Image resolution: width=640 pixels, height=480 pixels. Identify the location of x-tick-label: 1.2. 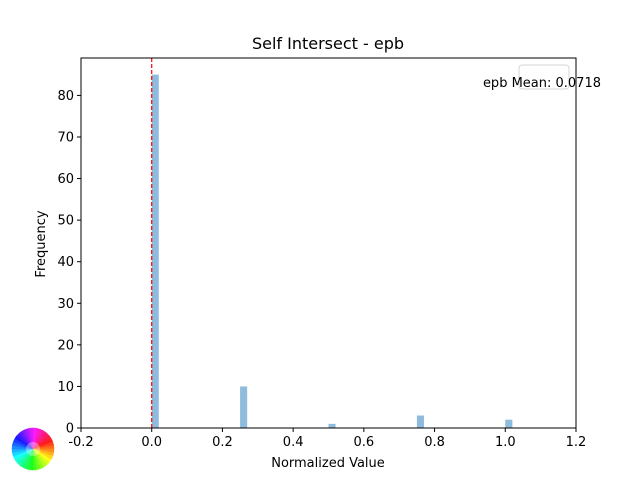
(576, 442).